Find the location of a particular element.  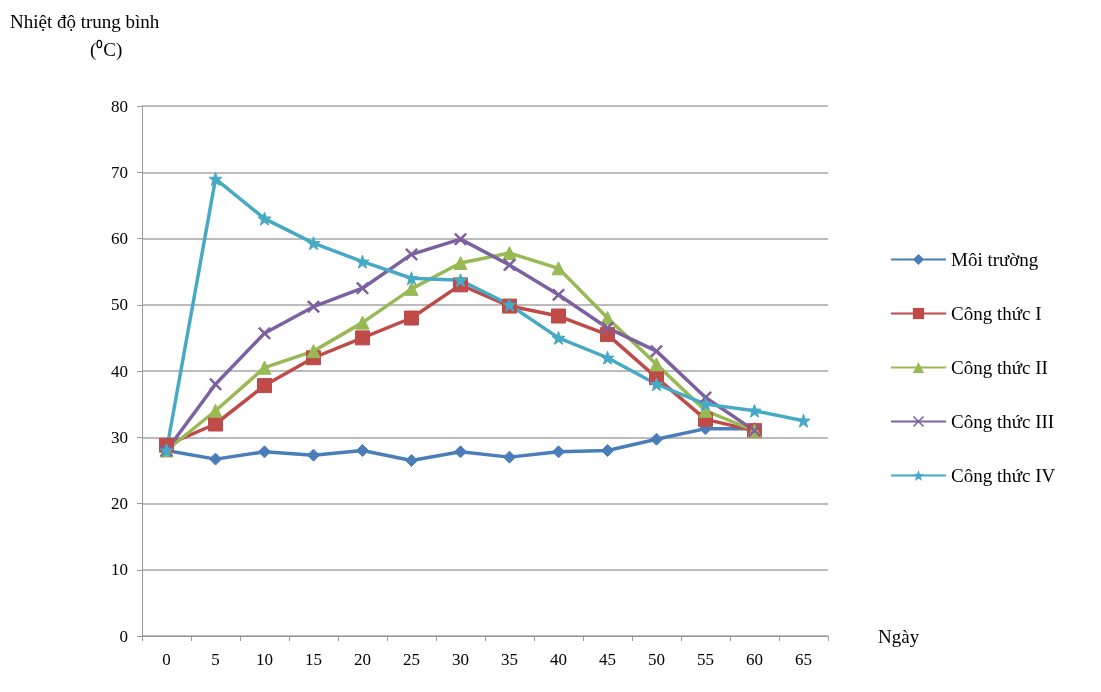

x-tick-label: 5 is located at coordinates (215, 659).